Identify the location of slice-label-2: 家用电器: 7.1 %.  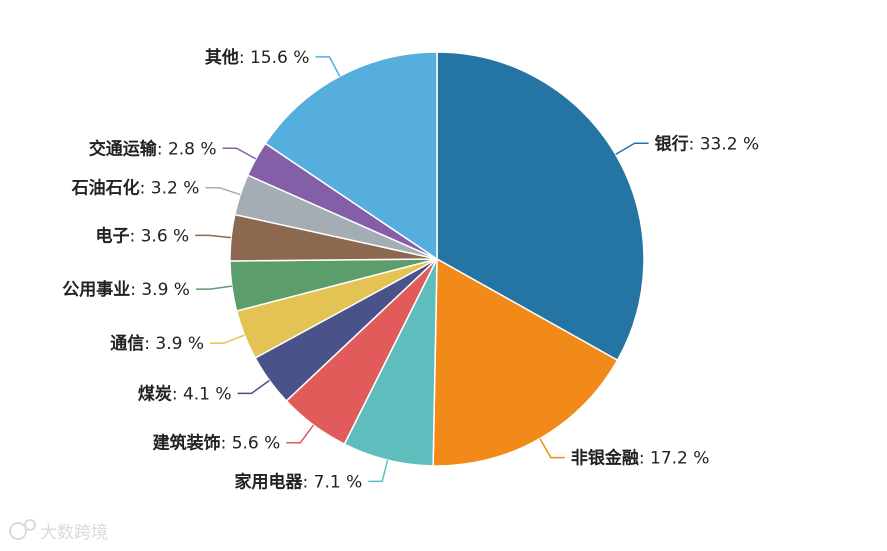
(299, 481).